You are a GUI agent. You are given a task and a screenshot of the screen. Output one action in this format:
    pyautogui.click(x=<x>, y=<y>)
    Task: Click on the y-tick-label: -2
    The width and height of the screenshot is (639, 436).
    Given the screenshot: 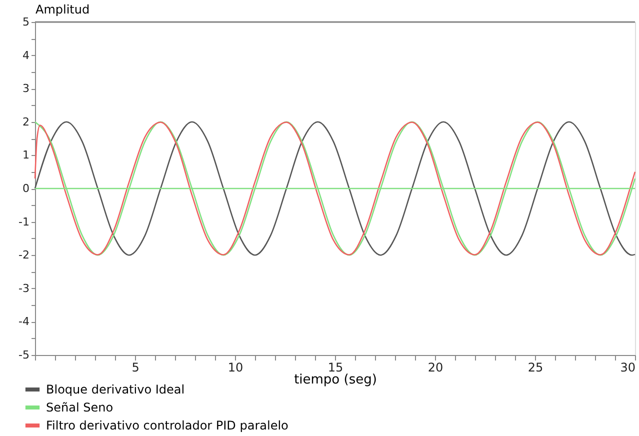 What is the action you would take?
    pyautogui.click(x=24, y=255)
    